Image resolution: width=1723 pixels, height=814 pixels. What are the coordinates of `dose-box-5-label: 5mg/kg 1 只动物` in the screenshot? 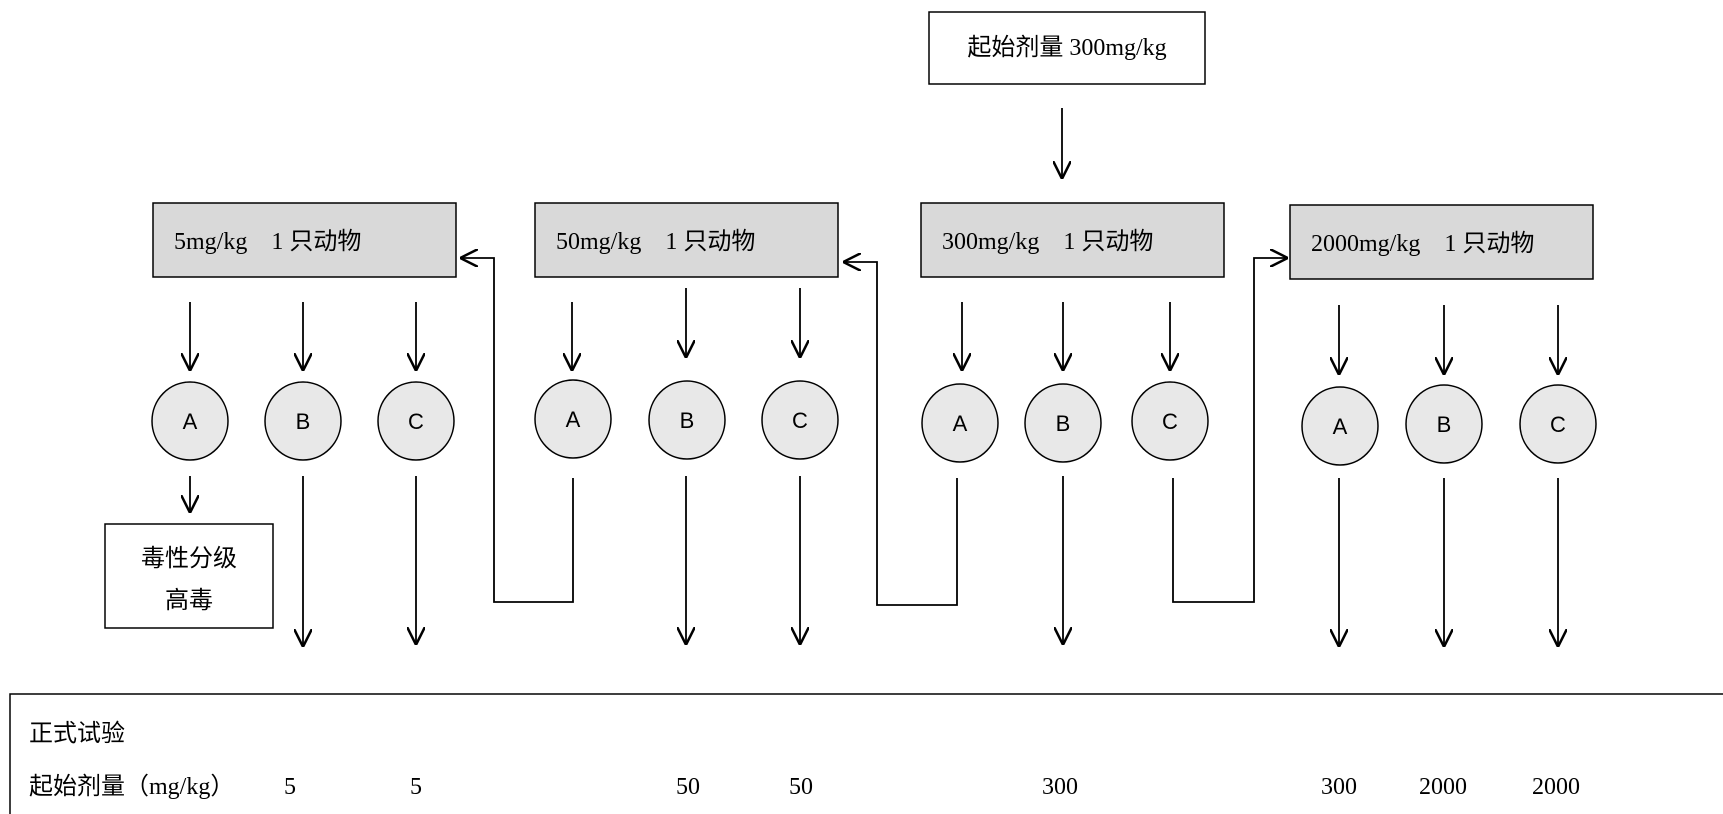 It's located at (267, 241).